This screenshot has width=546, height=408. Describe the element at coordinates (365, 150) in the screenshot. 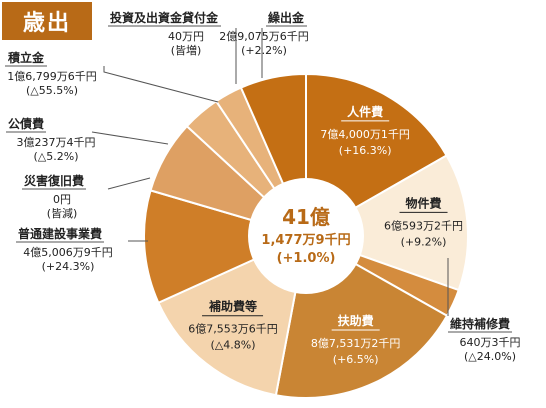

I see `slice-0-change: (+16.3%)` at that location.